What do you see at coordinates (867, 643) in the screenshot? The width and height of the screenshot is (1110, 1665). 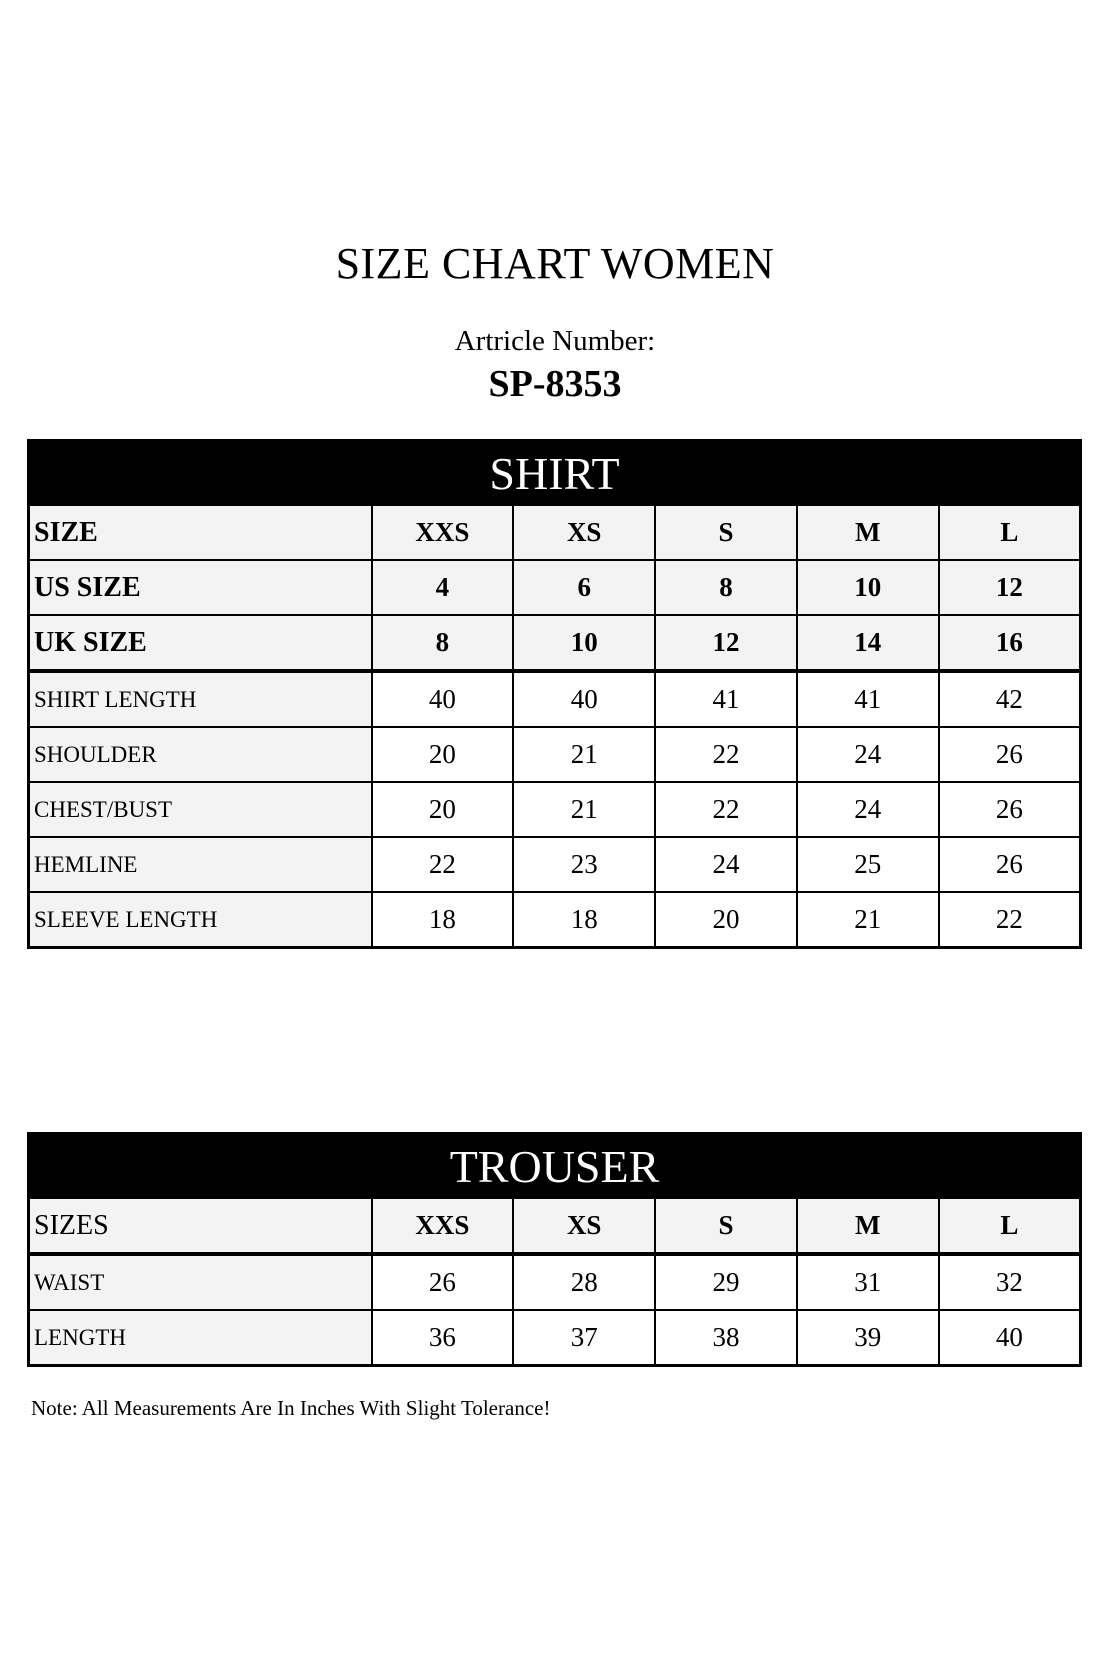 I see `table-cell: 14` at bounding box center [867, 643].